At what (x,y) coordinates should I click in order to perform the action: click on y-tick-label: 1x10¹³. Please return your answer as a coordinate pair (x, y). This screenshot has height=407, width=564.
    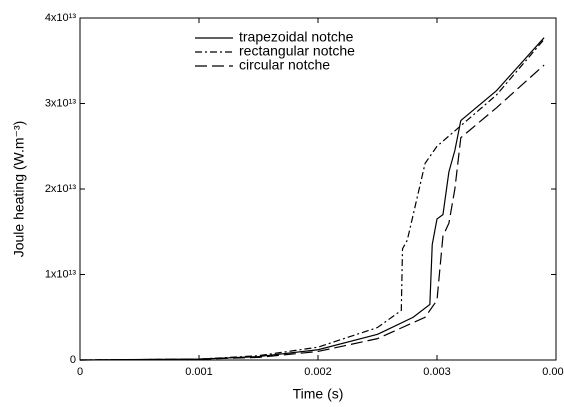
    Looking at the image, I should click on (61, 274).